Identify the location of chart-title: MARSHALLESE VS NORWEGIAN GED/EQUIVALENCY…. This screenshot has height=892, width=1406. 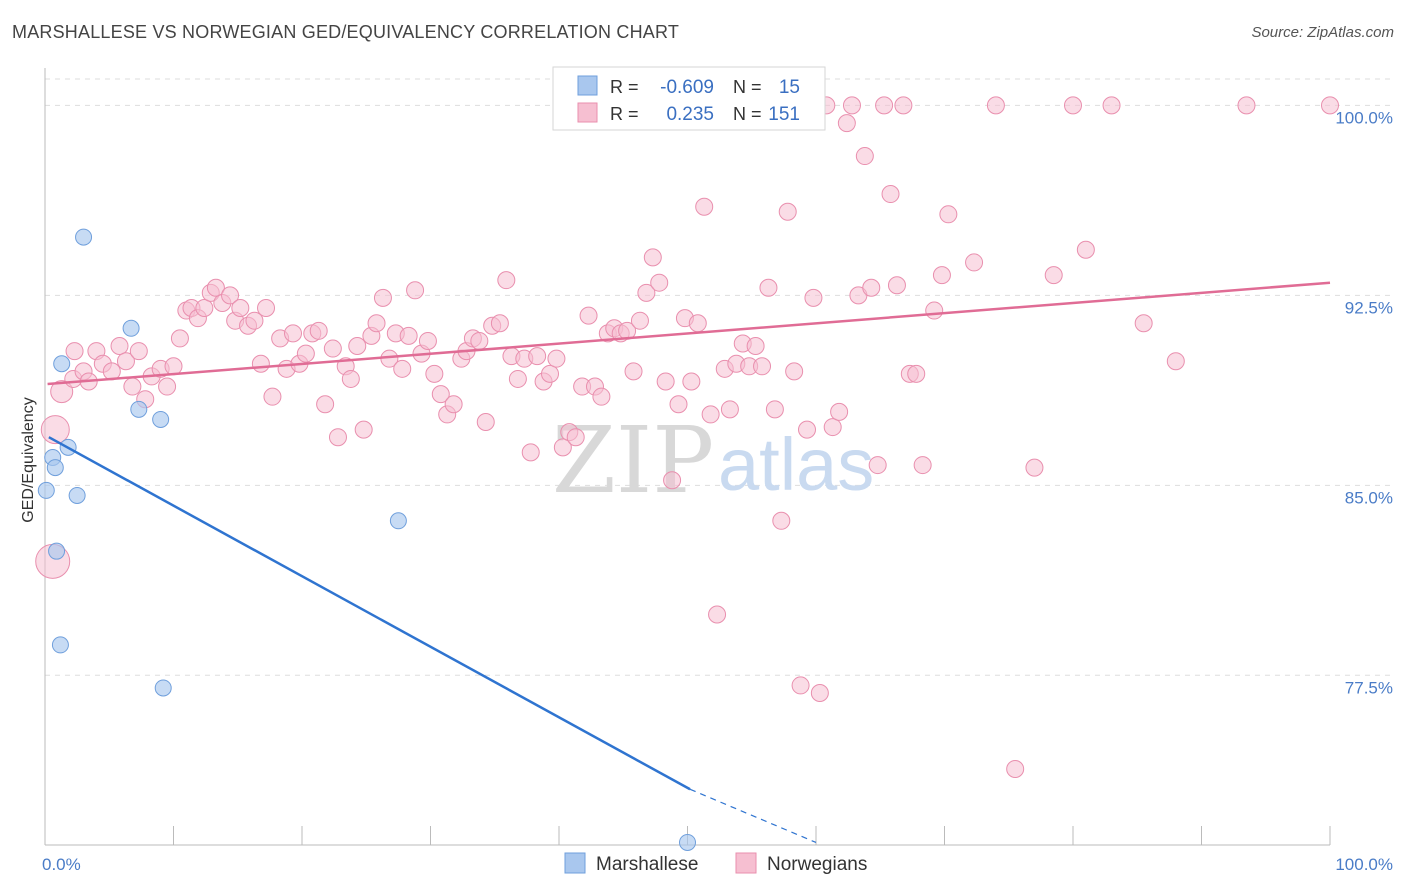
(346, 32).